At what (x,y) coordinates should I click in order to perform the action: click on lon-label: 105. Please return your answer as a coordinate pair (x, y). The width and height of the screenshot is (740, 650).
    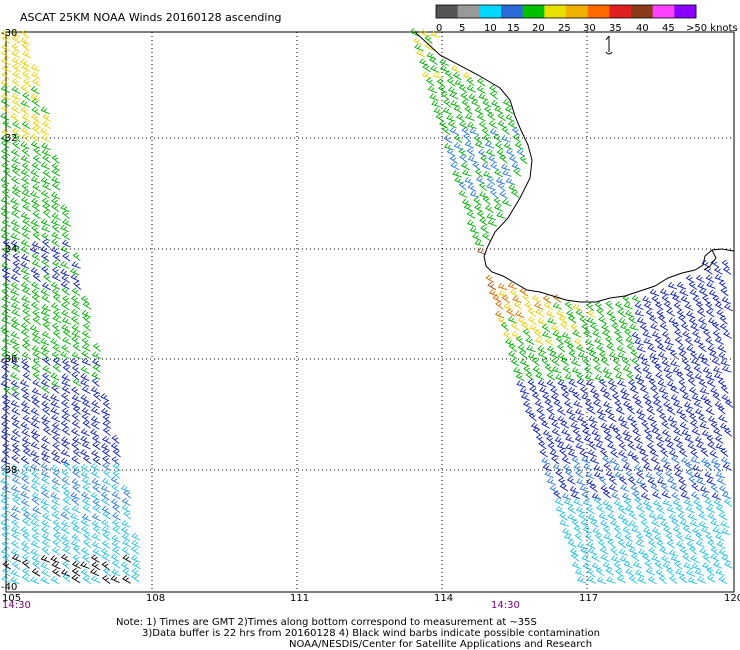
    Looking at the image, I should click on (11, 598).